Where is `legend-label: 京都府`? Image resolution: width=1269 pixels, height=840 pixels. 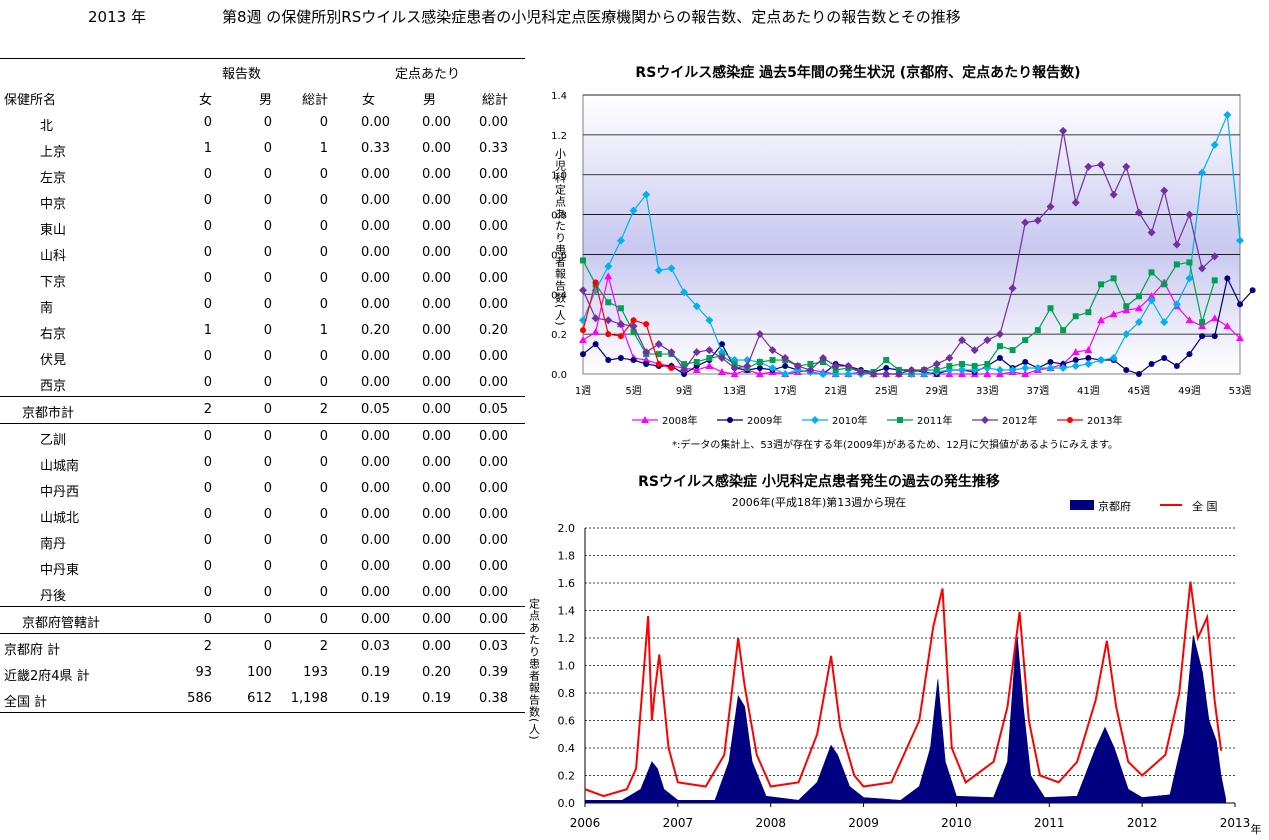
legend-label: 京都府 is located at coordinates (1114, 506).